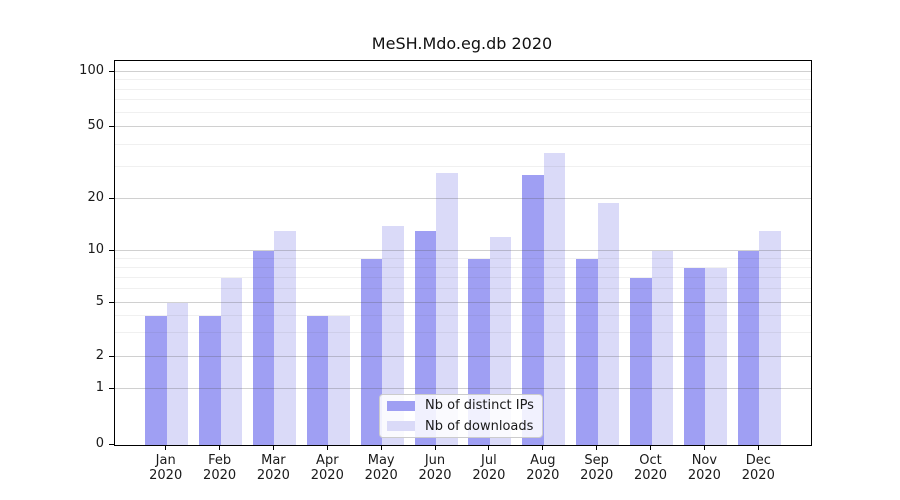 This screenshot has height=500, width=900. I want to click on x-tick-mark-apr, so click(327, 447).